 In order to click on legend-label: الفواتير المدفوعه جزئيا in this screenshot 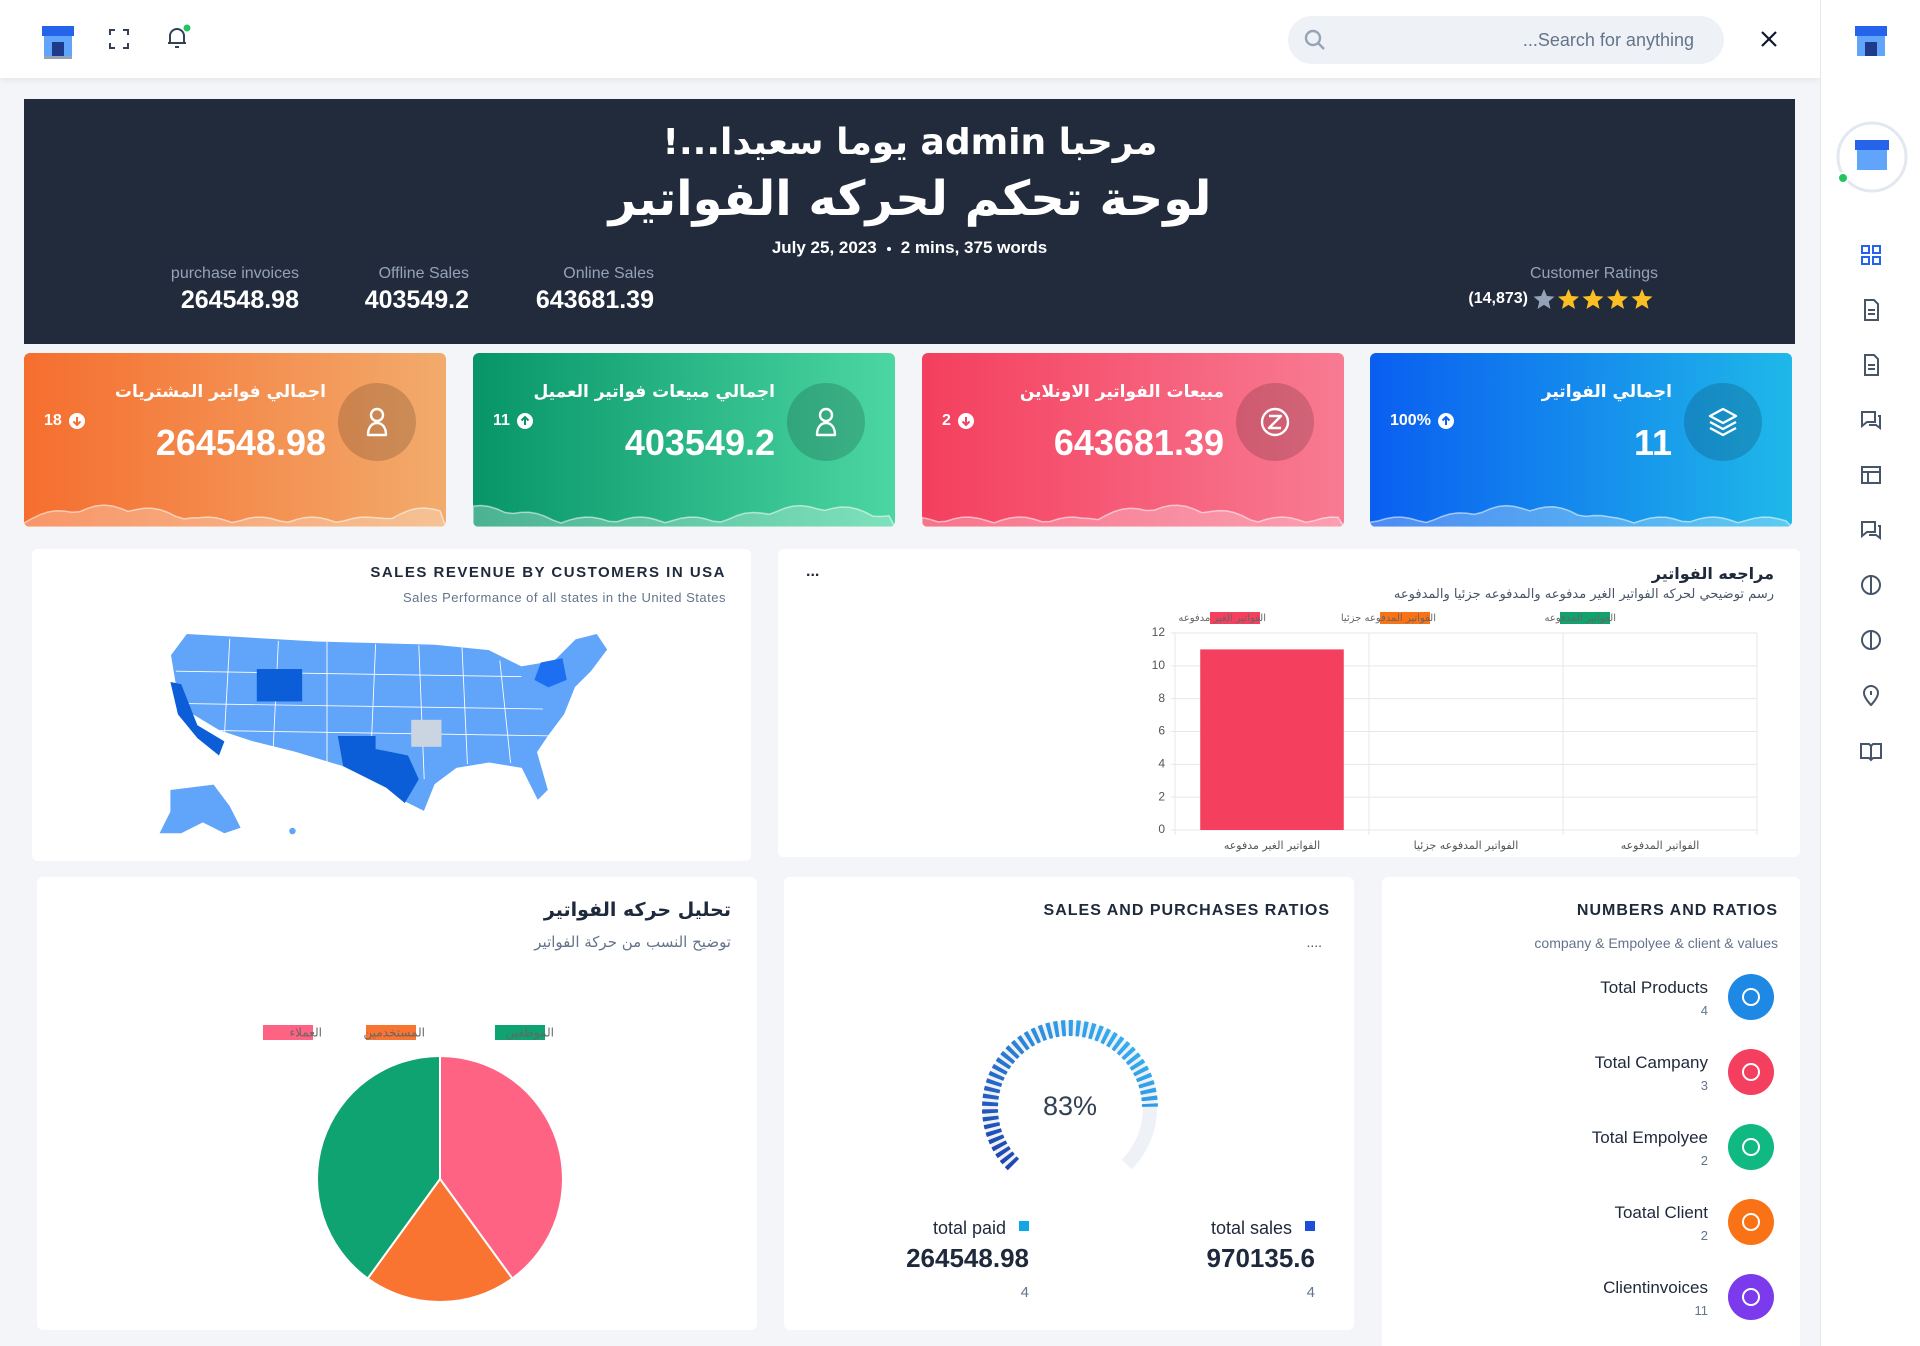, I will do `click(1388, 618)`.